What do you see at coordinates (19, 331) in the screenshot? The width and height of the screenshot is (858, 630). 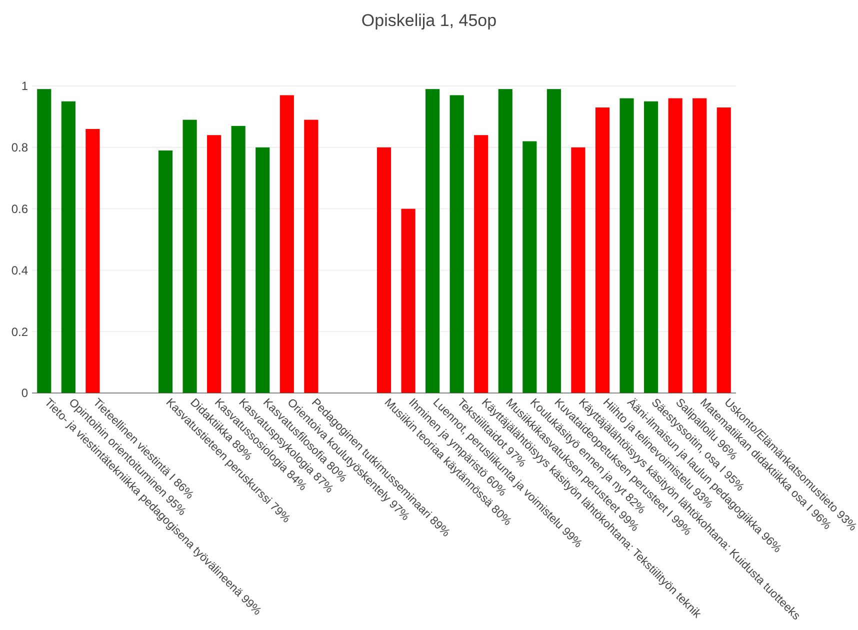 I see `y-tick-label: 0.2` at bounding box center [19, 331].